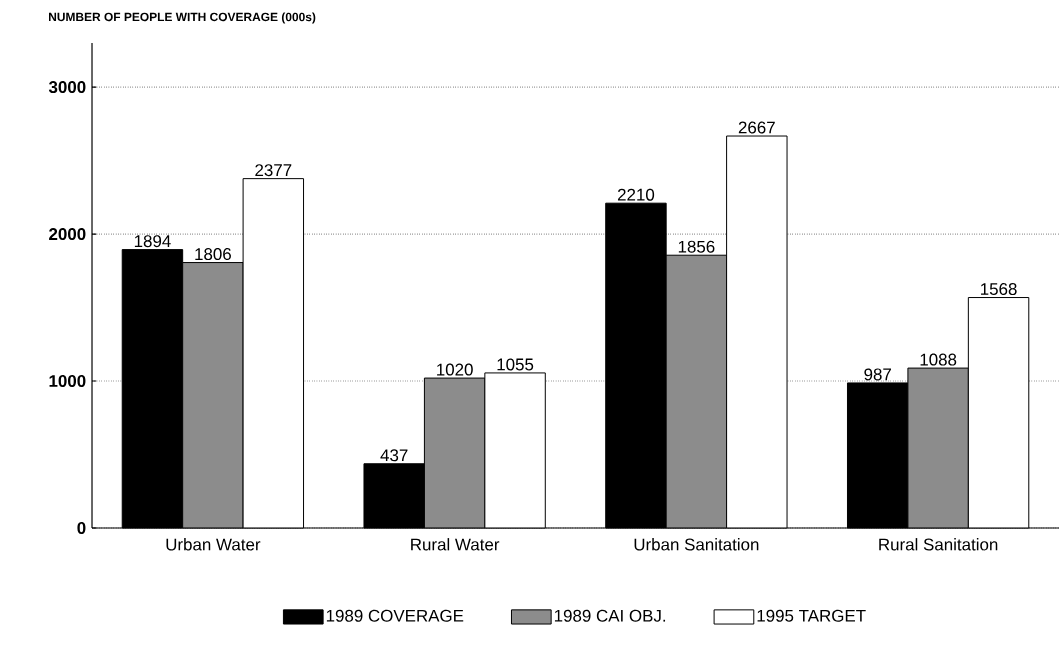  I want to click on y-tick-label: 1000, so click(67, 381).